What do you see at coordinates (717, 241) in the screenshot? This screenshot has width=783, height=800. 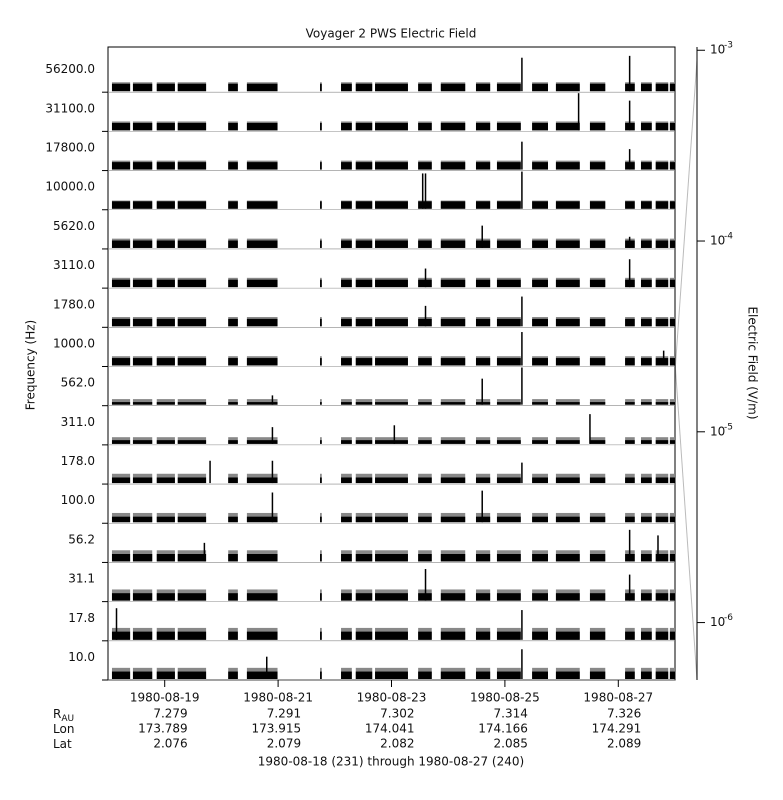 I see `y2-tick-label: 10` at bounding box center [717, 241].